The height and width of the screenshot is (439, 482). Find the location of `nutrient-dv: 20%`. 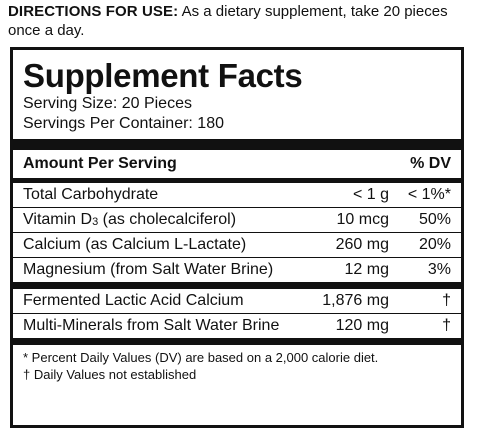

nutrient-dv: 20% is located at coordinates (434, 244).